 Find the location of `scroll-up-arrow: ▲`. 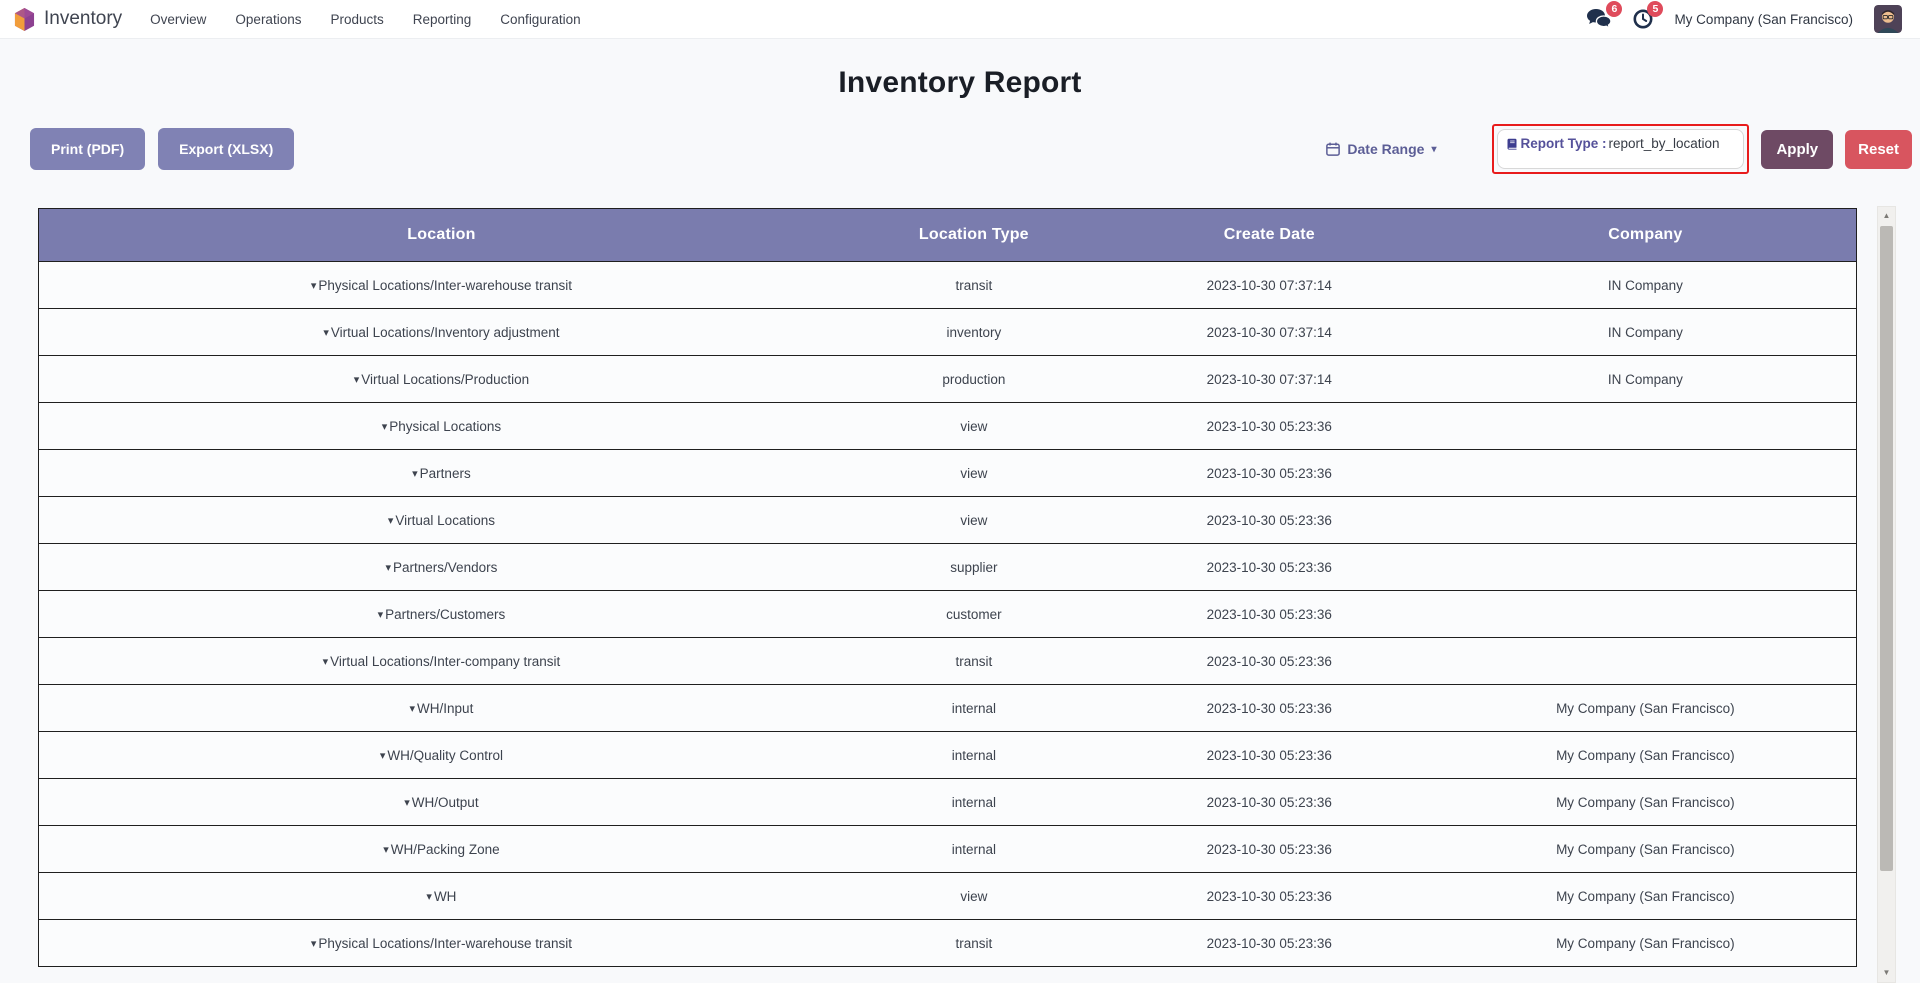

scroll-up-arrow: ▲ is located at coordinates (1886, 215).